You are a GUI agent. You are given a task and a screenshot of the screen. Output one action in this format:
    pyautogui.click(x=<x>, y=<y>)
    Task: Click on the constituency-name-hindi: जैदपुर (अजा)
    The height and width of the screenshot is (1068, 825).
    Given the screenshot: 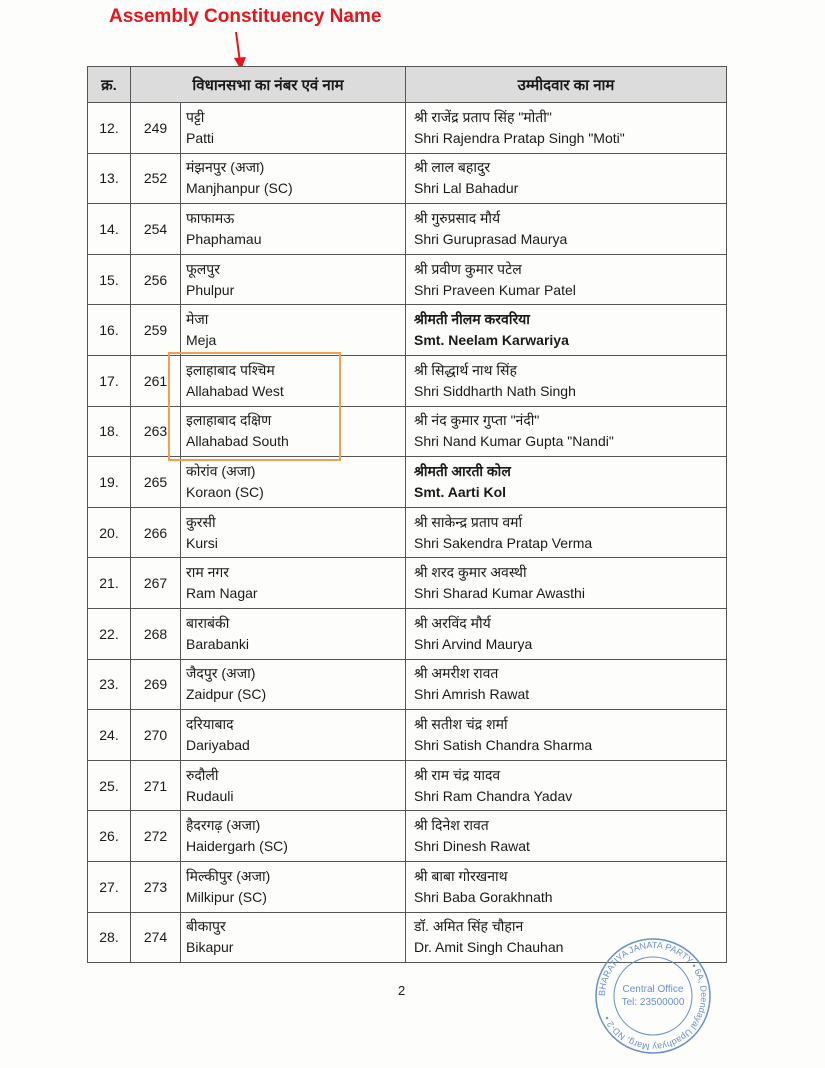 What is the action you would take?
    pyautogui.click(x=221, y=673)
    